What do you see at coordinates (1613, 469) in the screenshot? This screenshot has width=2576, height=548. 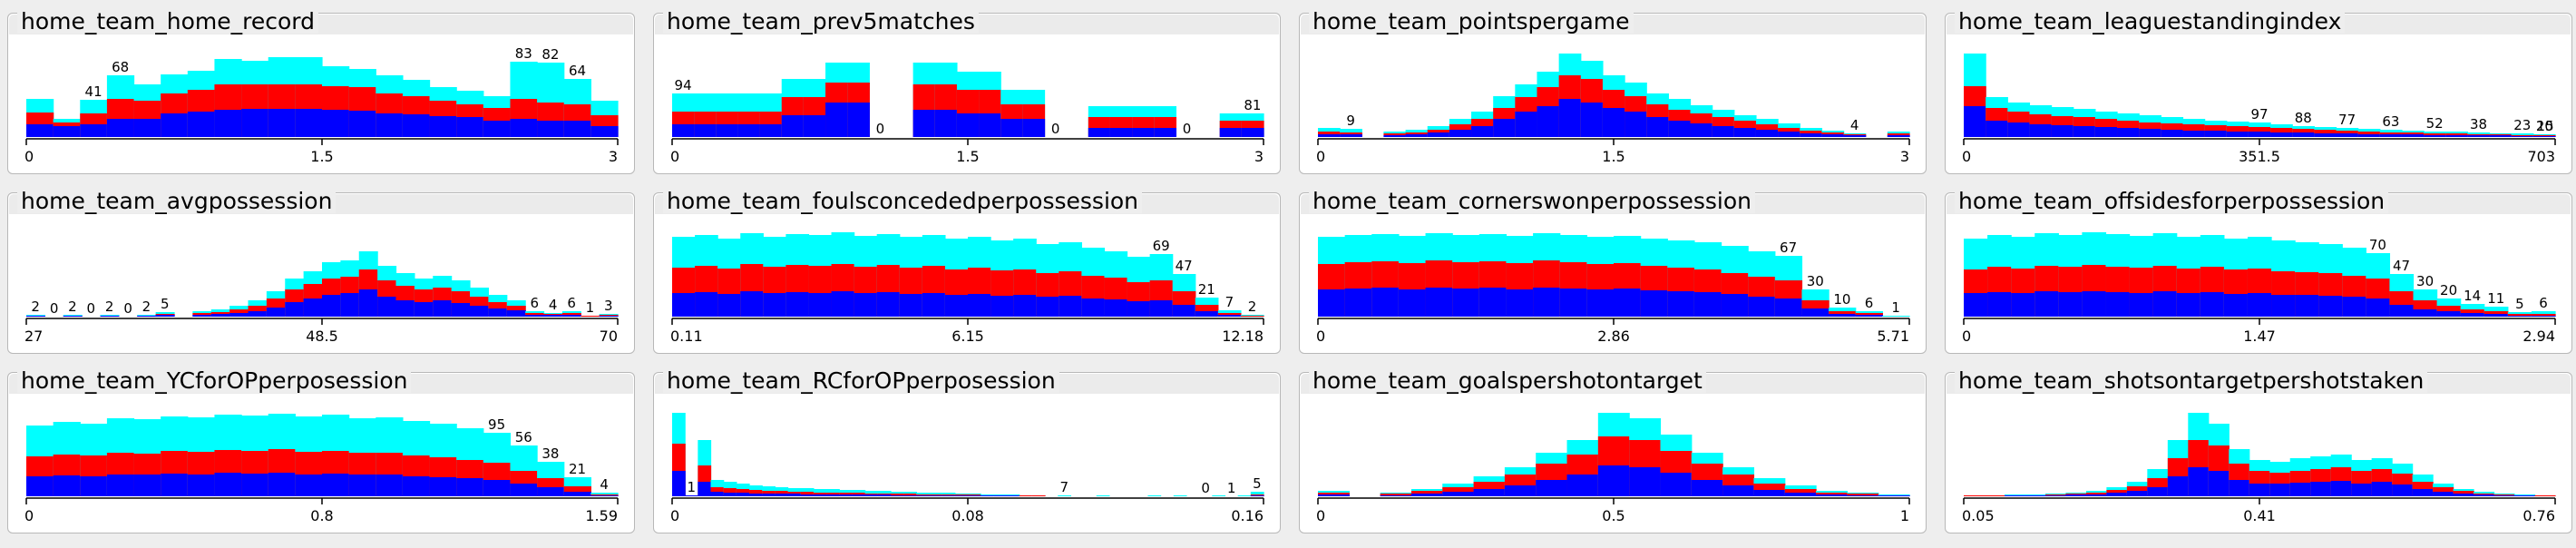 I see `histogram-plot: 0 0.5 1` at bounding box center [1613, 469].